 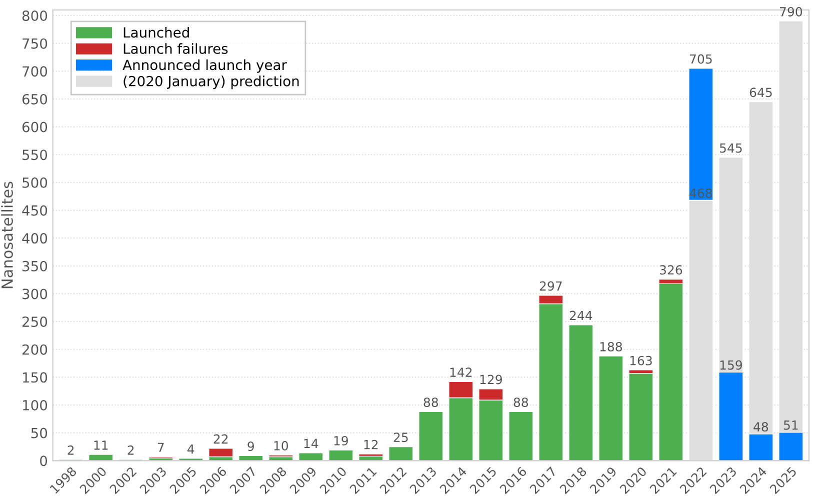 What do you see at coordinates (701, 59) in the screenshot?
I see `total-label: 705` at bounding box center [701, 59].